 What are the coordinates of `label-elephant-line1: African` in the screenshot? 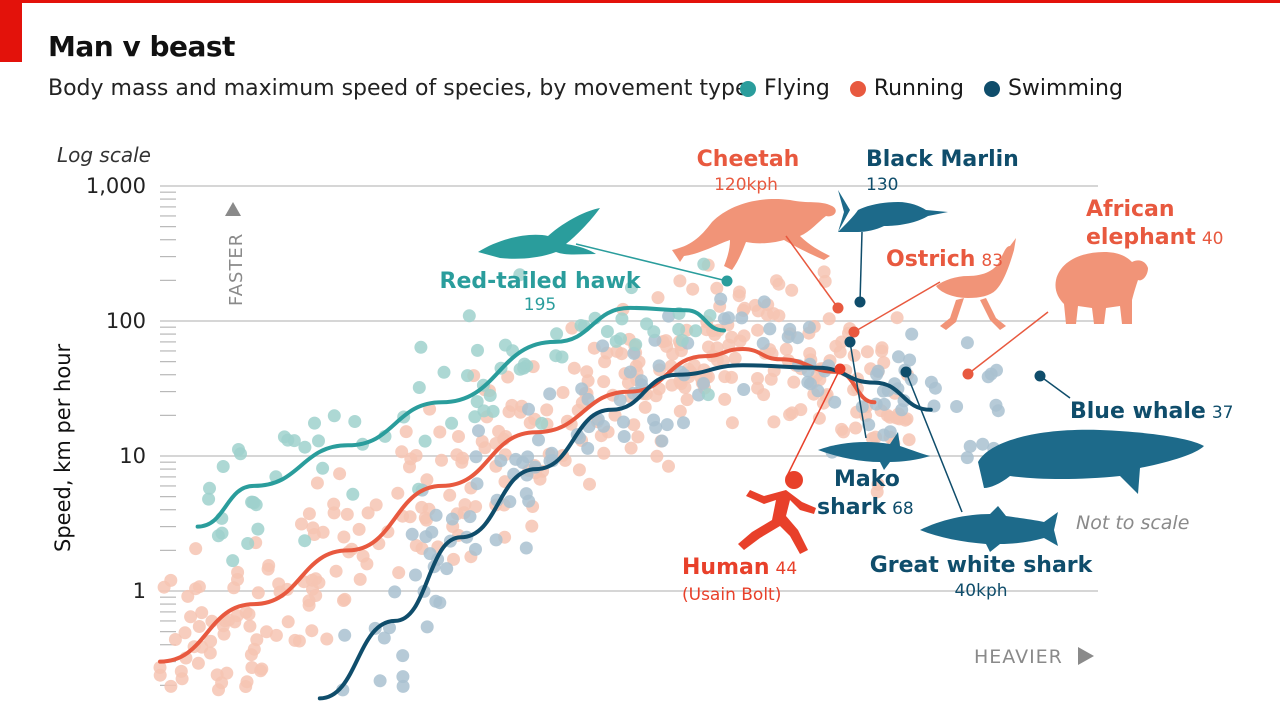 It's located at (1130, 209).